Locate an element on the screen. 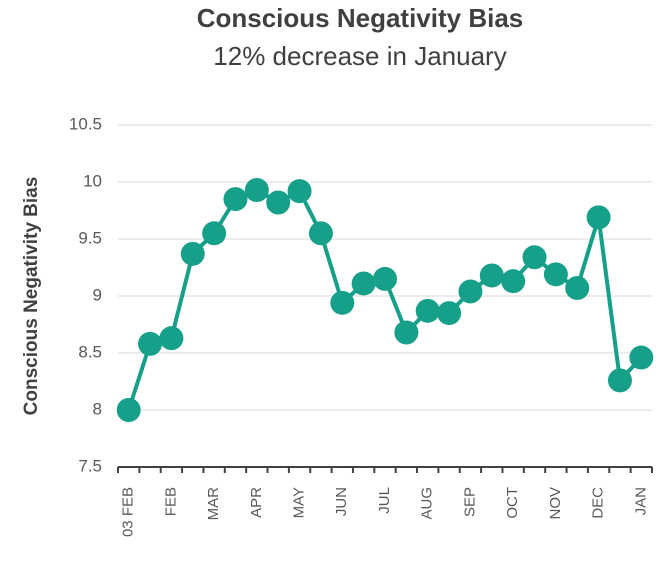 The image size is (656, 564). x-tick-label: JAN is located at coordinates (640, 501).